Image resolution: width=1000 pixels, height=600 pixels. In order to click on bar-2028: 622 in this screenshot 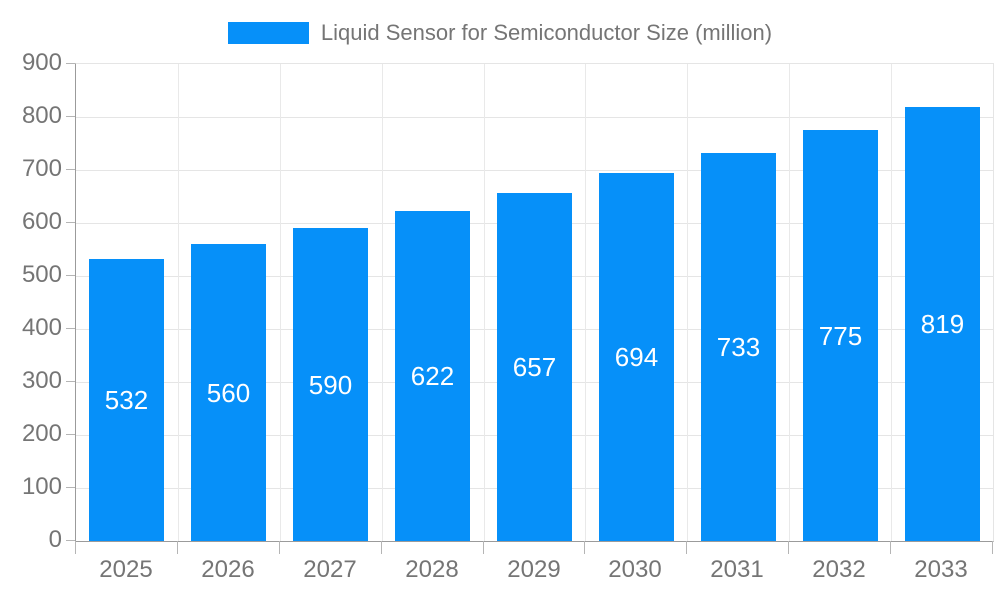, I will do `click(432, 376)`.